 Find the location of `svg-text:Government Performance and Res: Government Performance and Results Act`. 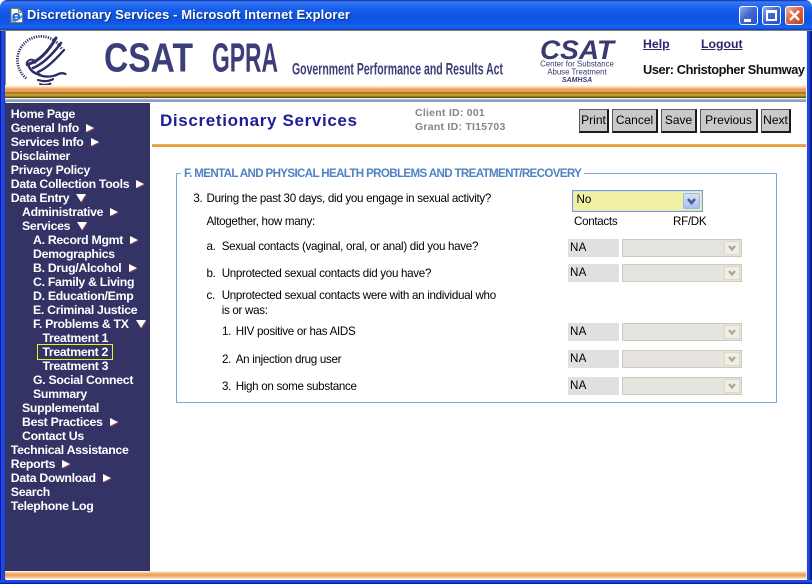

svg-text:Government Performance and Res: Government Performance and Results Act is located at coordinates (397, 69).